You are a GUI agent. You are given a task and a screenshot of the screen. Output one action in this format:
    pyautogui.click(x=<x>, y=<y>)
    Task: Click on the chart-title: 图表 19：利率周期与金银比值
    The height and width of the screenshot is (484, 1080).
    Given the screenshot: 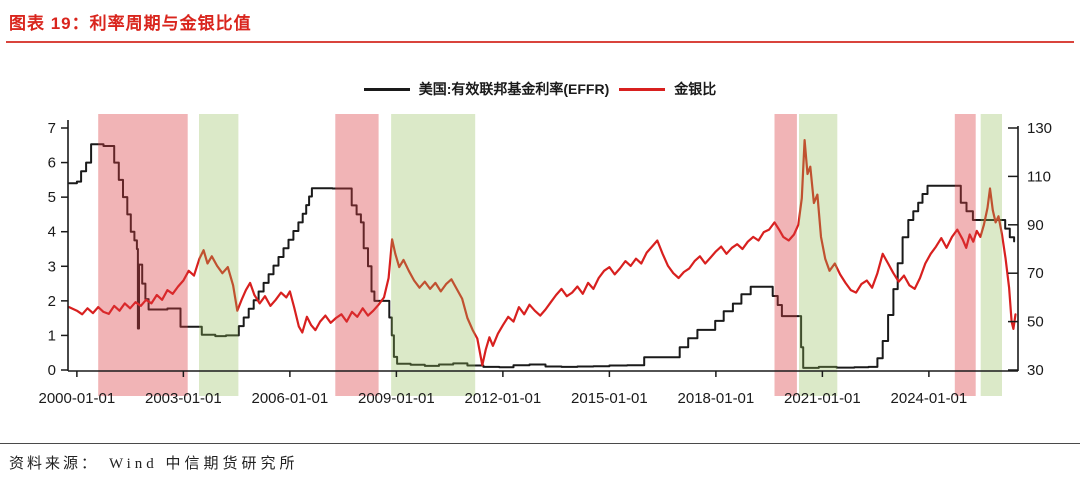 What is the action you would take?
    pyautogui.click(x=130, y=23)
    